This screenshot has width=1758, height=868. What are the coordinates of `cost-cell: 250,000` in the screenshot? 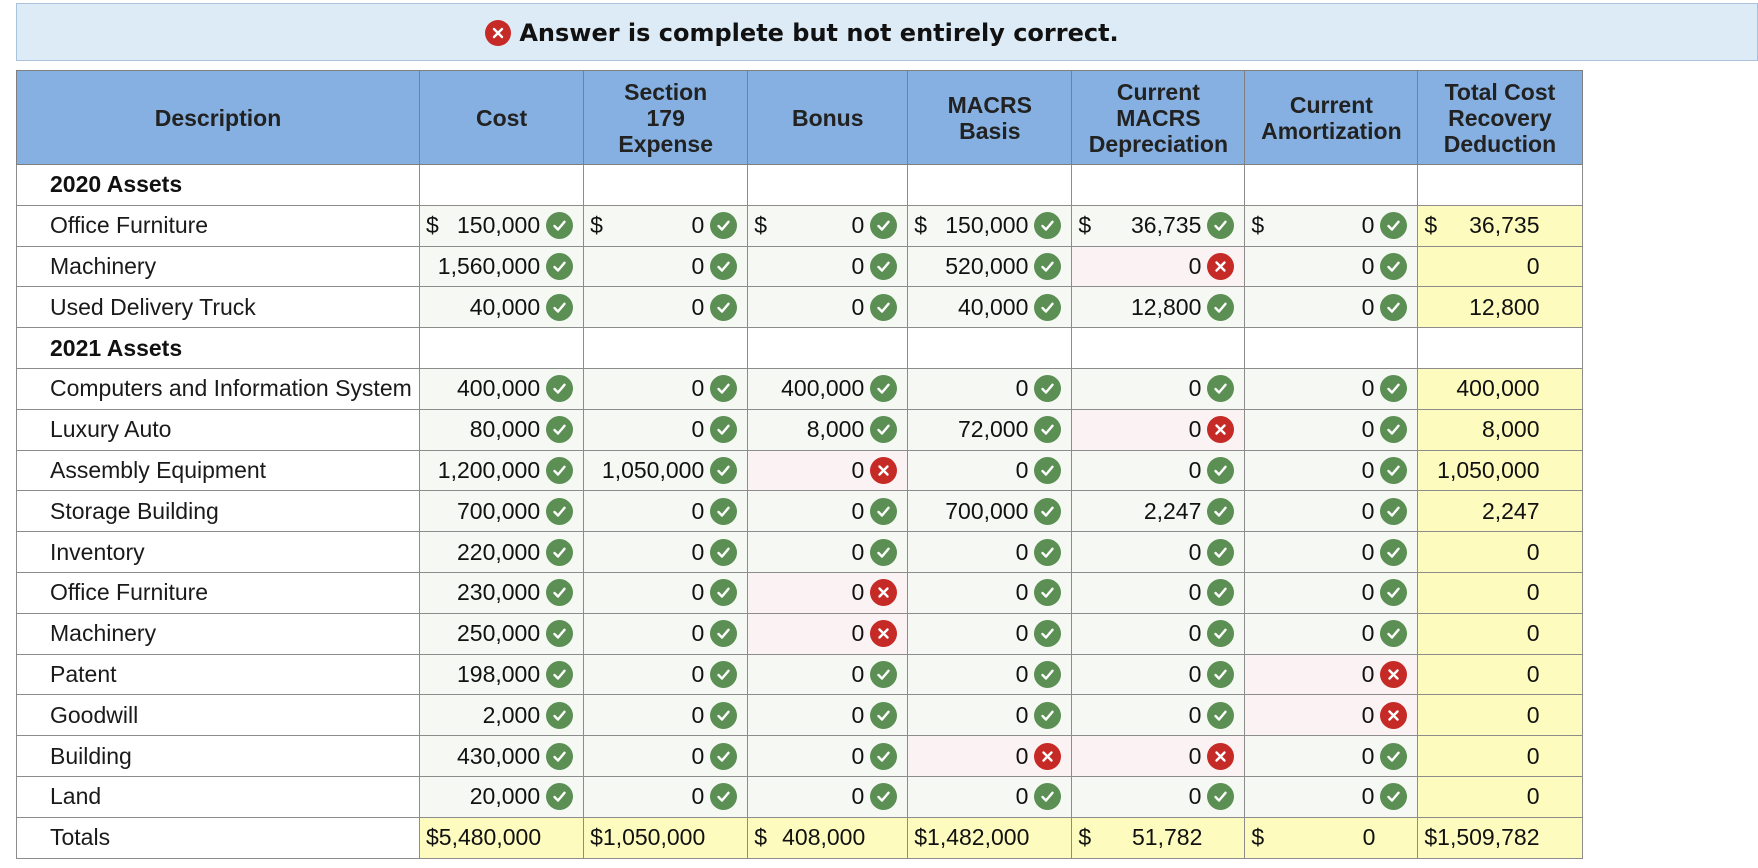 It's located at (501, 633).